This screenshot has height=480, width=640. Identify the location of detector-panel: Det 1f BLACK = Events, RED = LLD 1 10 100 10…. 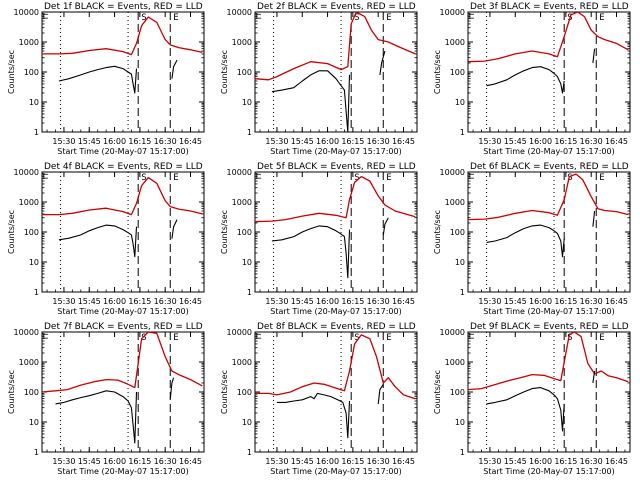
(106, 79).